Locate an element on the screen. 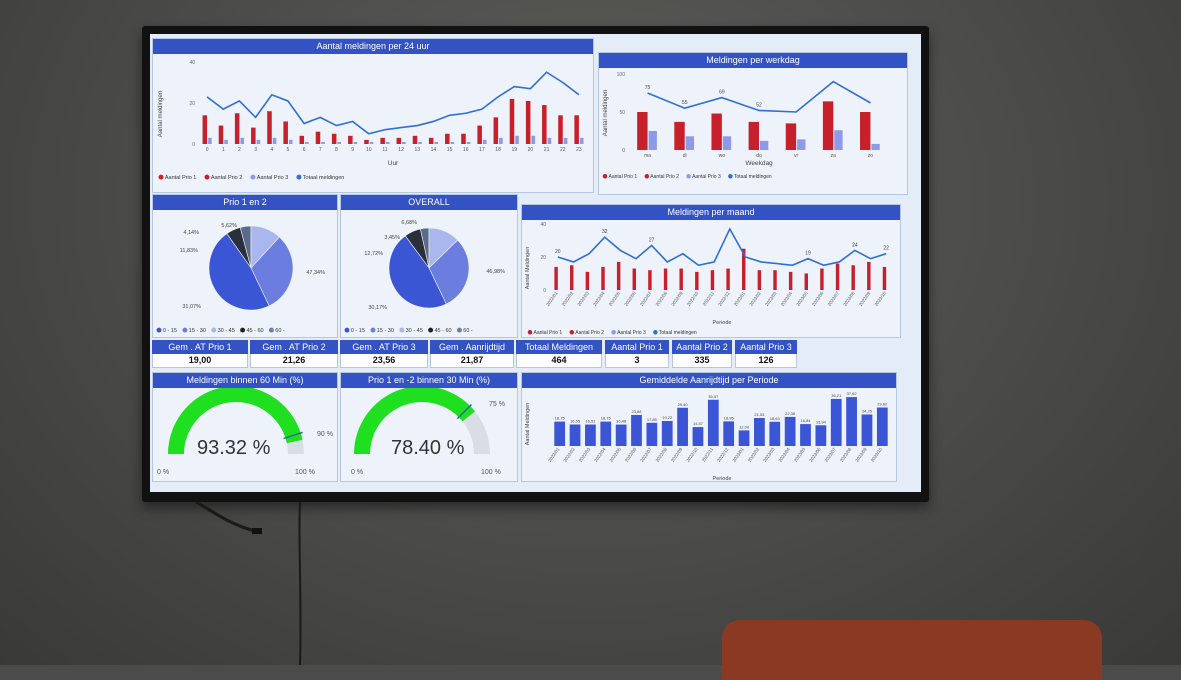 The image size is (1181, 680). pie-prio-legend-label: 30 - 45 is located at coordinates (226, 331).